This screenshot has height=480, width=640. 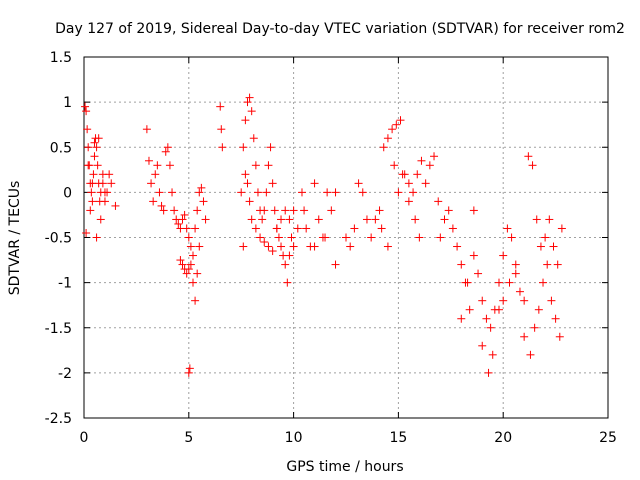 What do you see at coordinates (65, 284) in the screenshot?
I see `y-tick-label: -1` at bounding box center [65, 284].